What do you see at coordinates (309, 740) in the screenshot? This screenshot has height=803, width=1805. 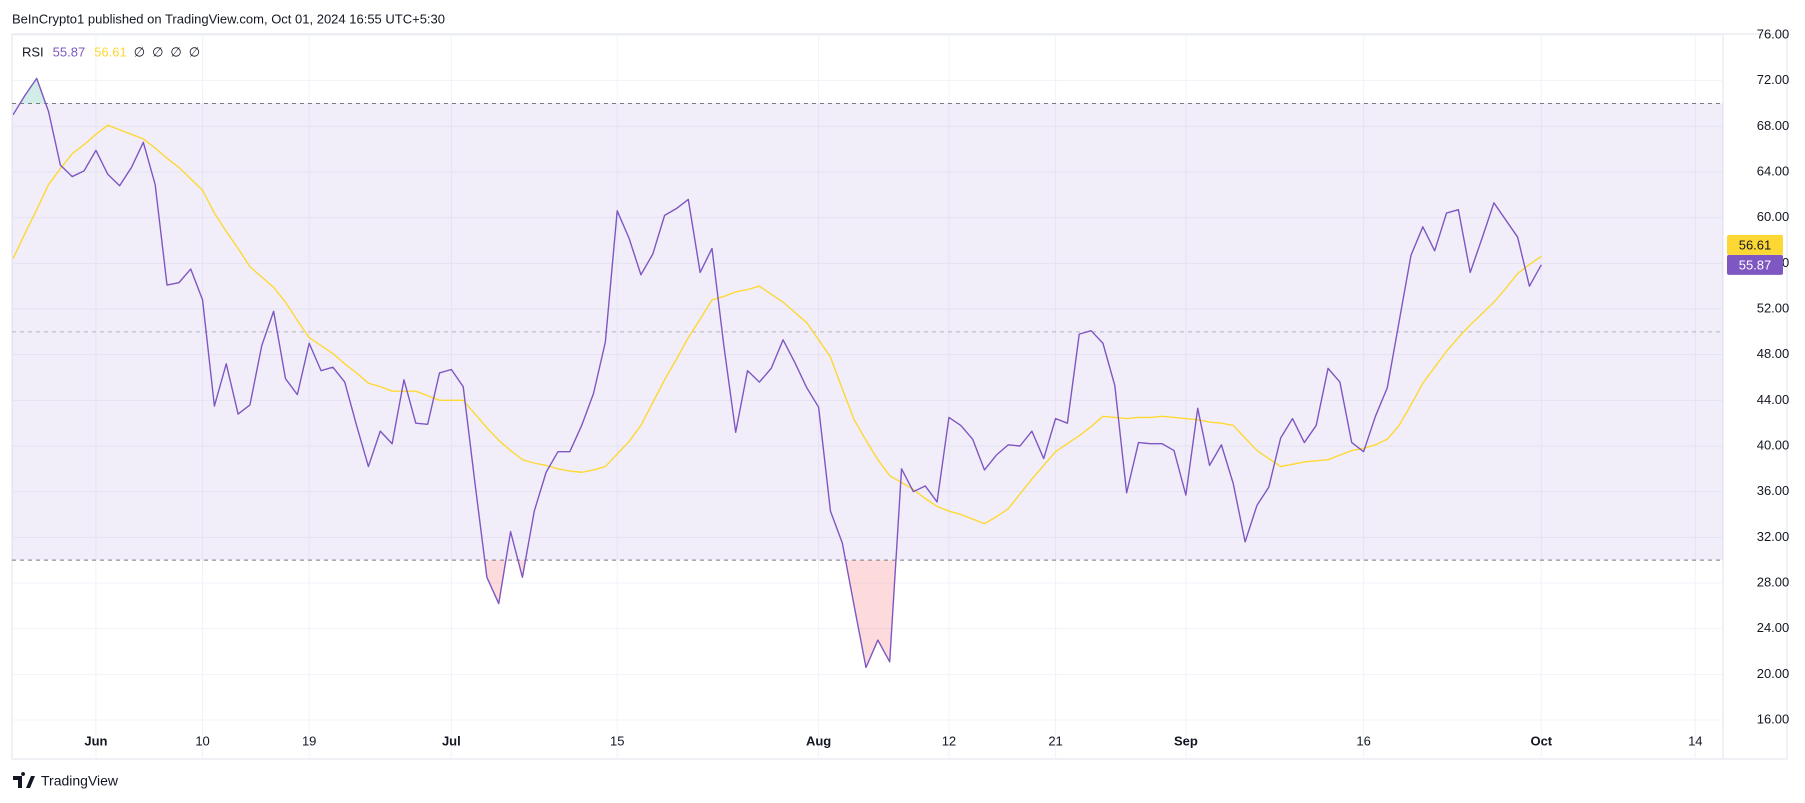 I see `x-tick-label: 19` at bounding box center [309, 740].